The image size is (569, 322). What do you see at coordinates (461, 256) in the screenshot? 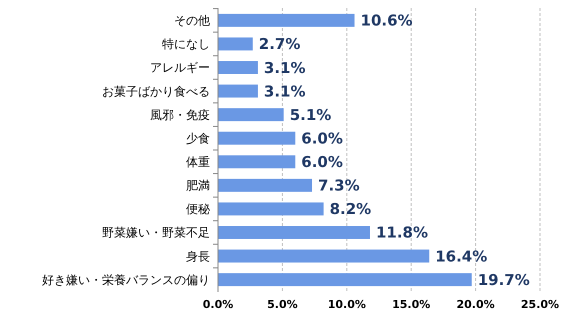
I see `data-label: 16.4%` at bounding box center [461, 256].